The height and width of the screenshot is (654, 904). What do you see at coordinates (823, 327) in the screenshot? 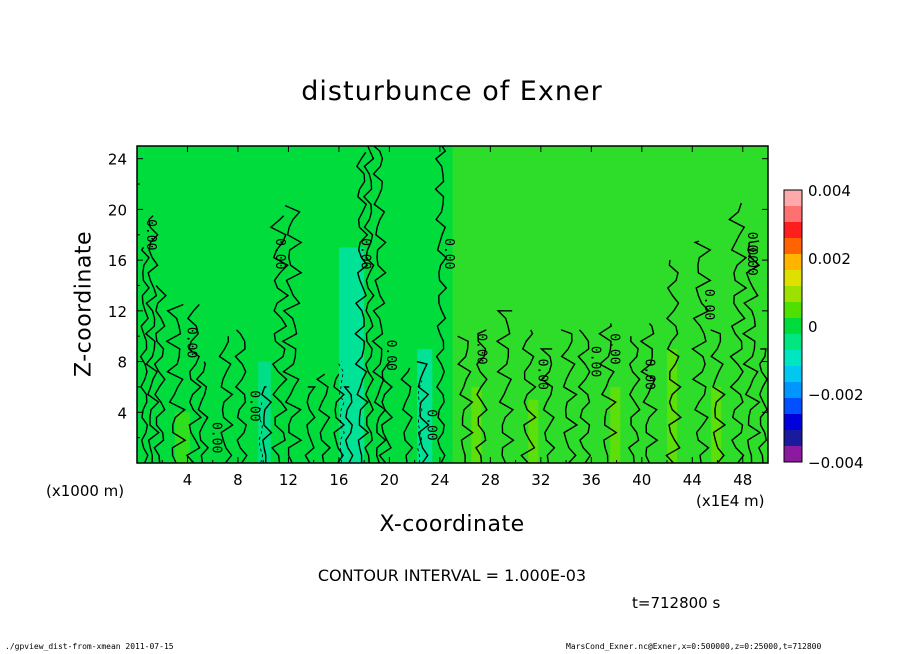
I see `colorbar: 0.004 0.002 0 −0.002 −0.004` at bounding box center [823, 327].